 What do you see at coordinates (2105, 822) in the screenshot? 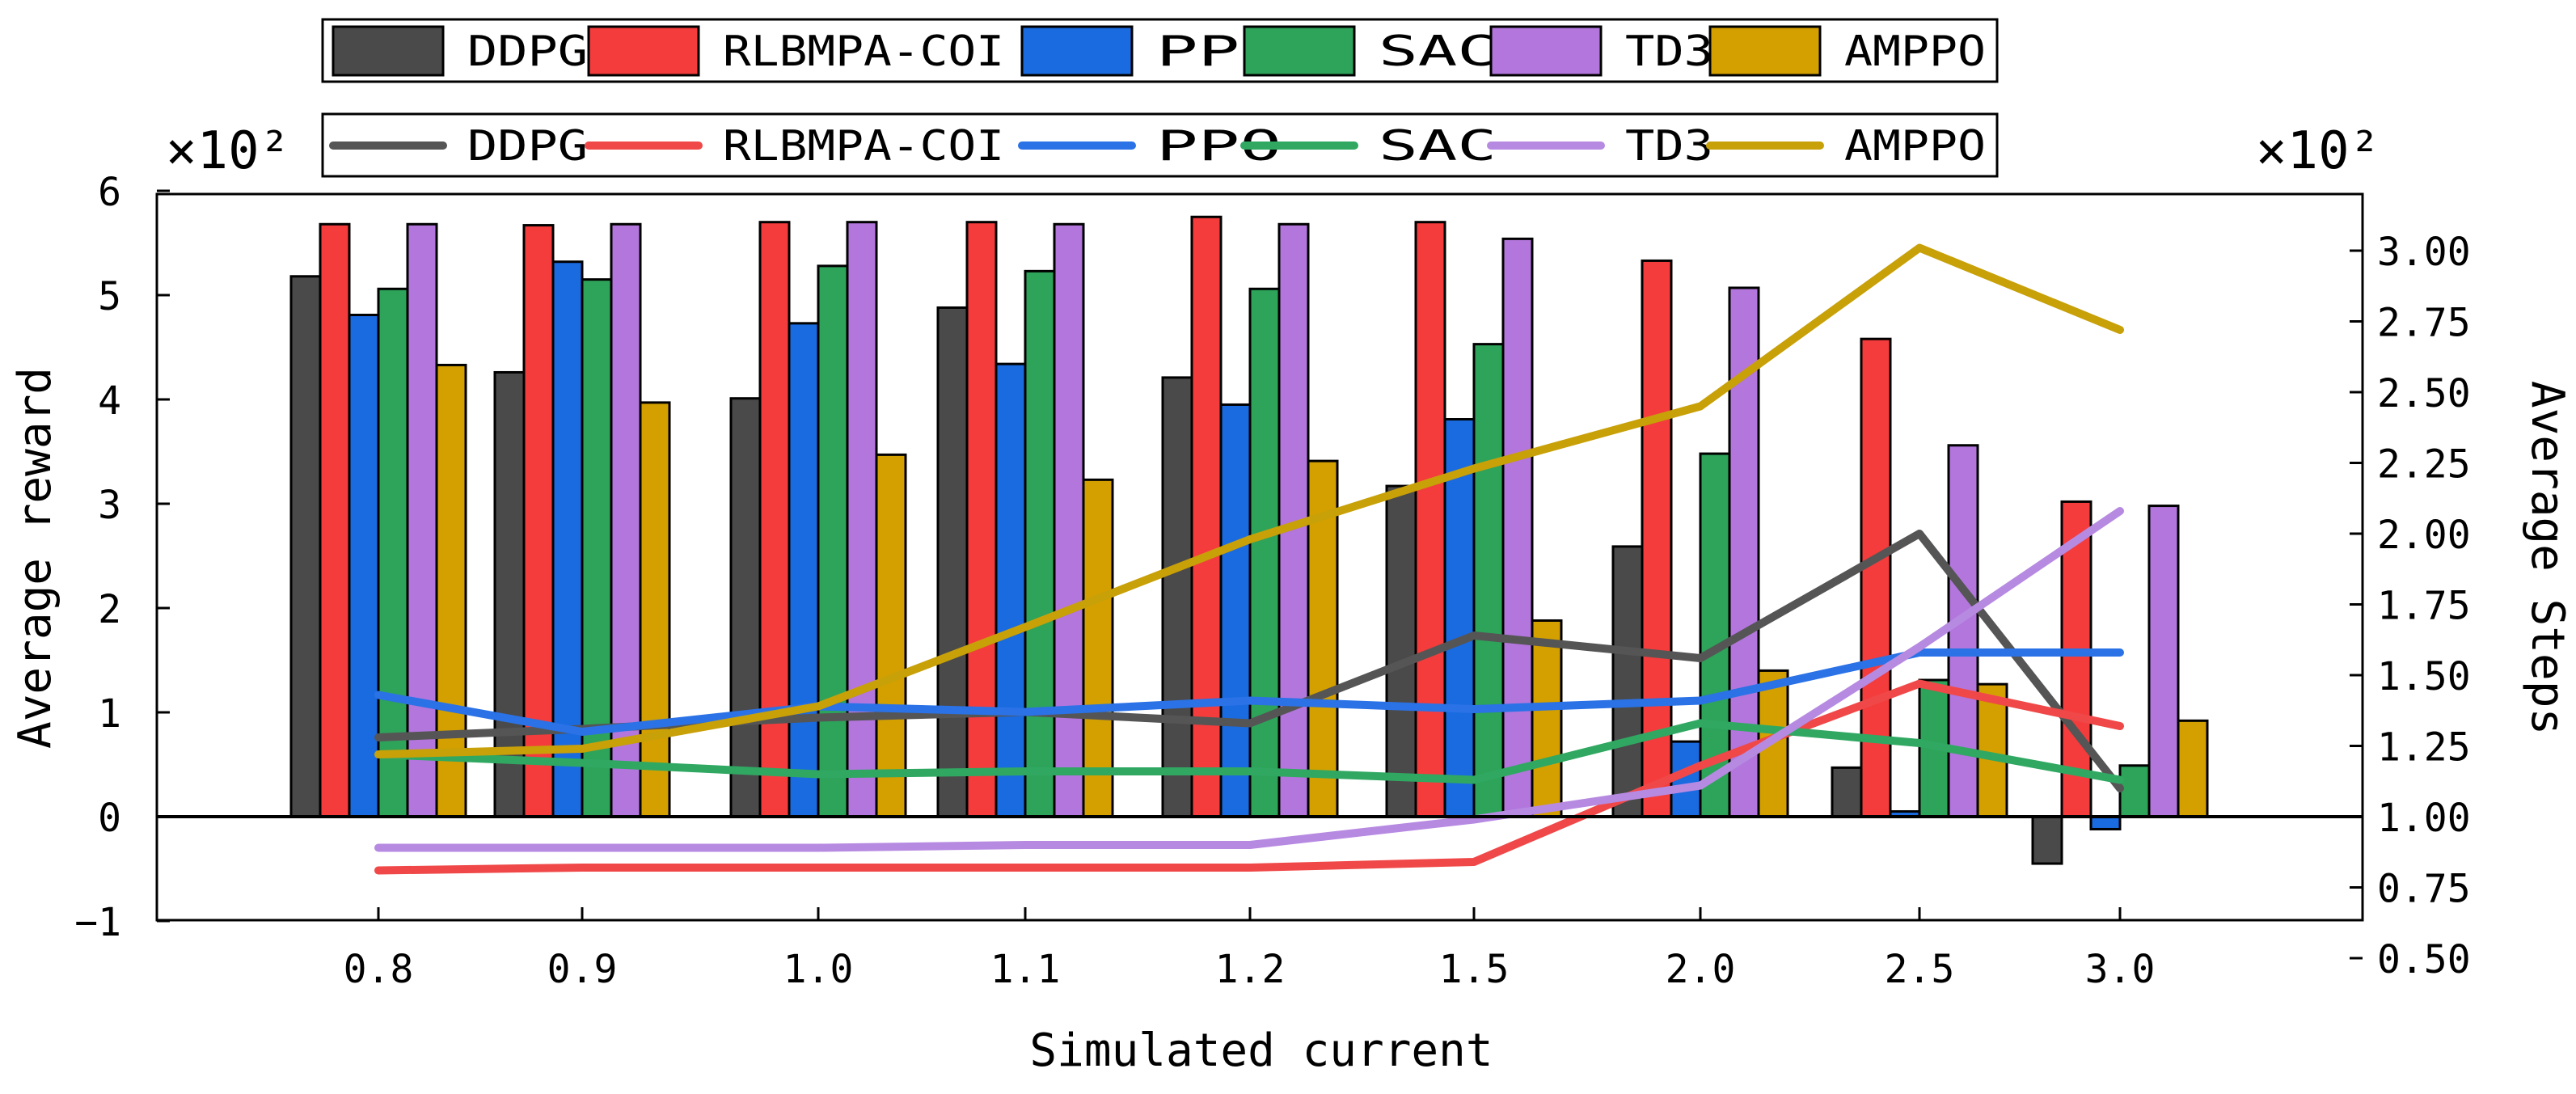
I see `bar-ppo-3.0` at bounding box center [2105, 822].